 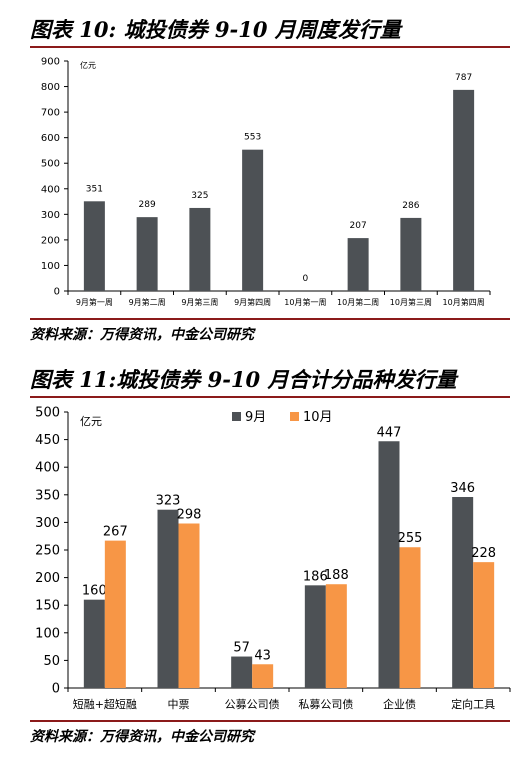 I want to click on data-label: 267, so click(x=115, y=532).